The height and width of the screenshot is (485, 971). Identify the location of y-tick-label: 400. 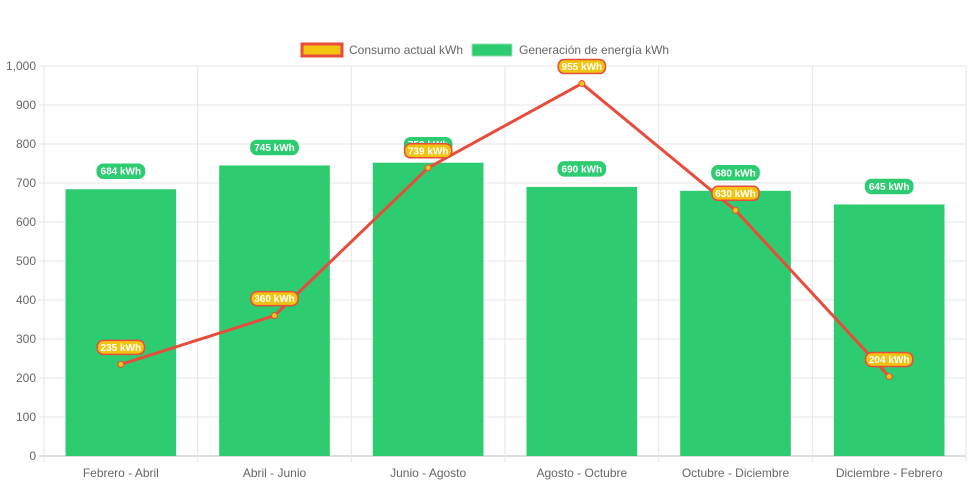
(26, 300).